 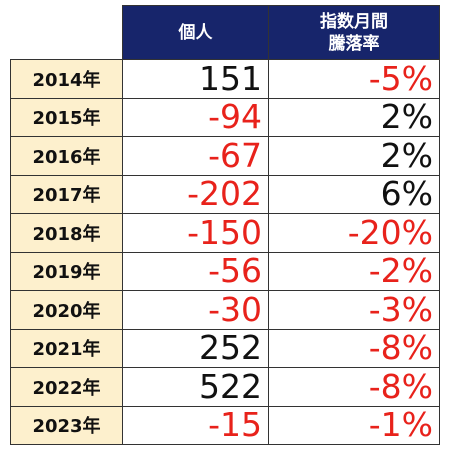 What do you see at coordinates (195, 271) in the screenshot?
I see `individual-value-cell: -56` at bounding box center [195, 271].